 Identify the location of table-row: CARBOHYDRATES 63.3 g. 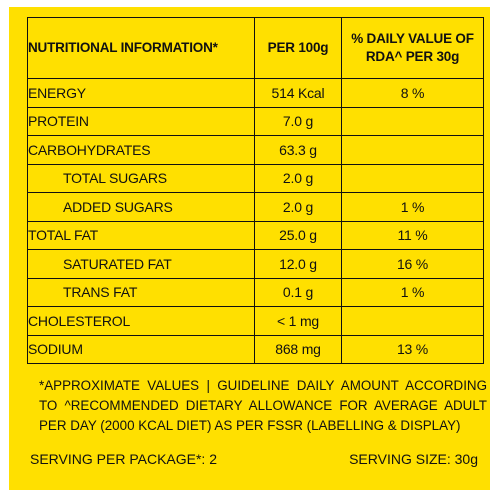
(255, 150).